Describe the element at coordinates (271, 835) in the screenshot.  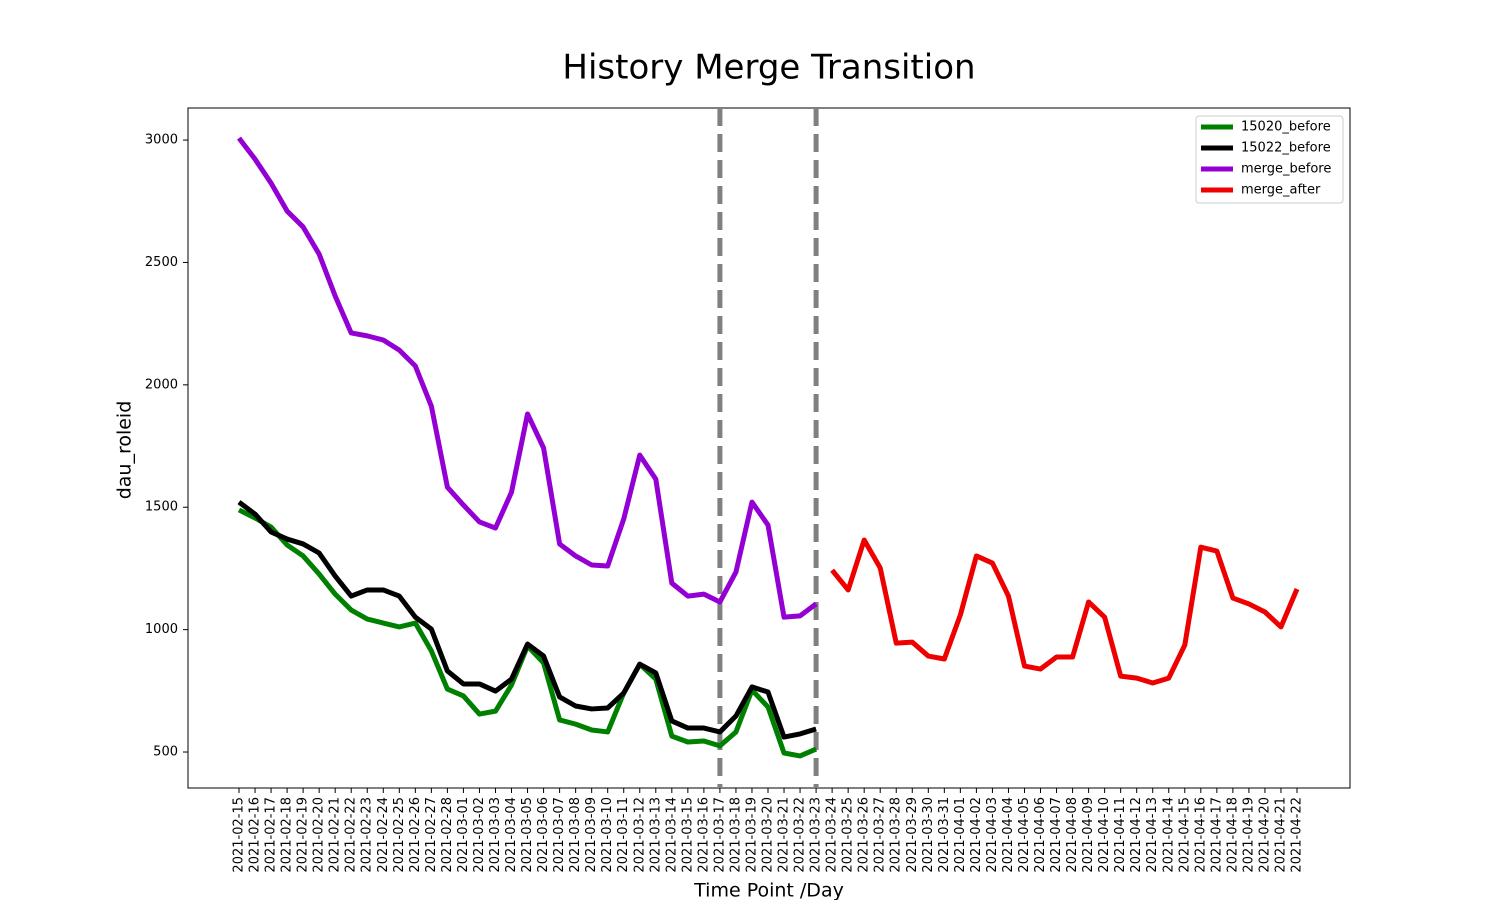
I see `x-tick-label: 2021-02-17` at that location.